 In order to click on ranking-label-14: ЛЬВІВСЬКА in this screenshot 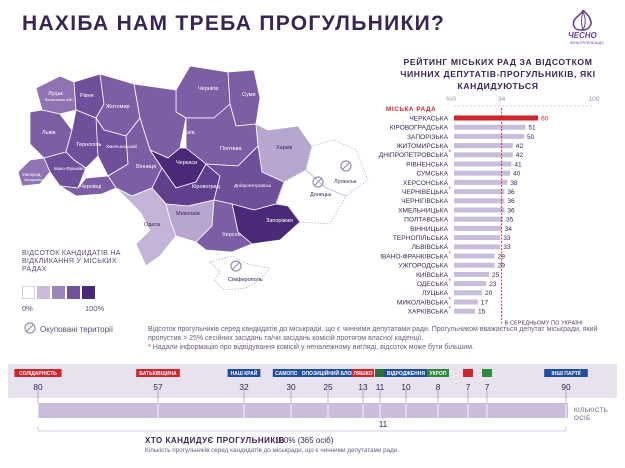, I will do `click(430, 247)`.